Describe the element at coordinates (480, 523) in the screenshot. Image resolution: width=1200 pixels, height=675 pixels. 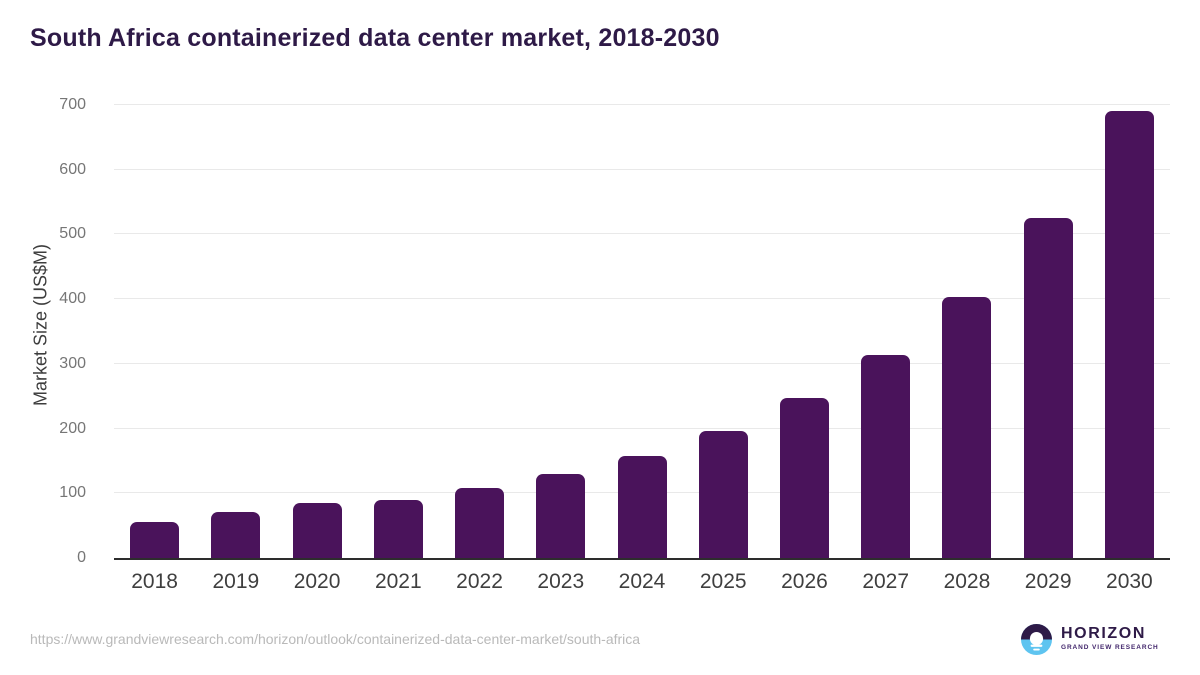
I see `bar-2022` at that location.